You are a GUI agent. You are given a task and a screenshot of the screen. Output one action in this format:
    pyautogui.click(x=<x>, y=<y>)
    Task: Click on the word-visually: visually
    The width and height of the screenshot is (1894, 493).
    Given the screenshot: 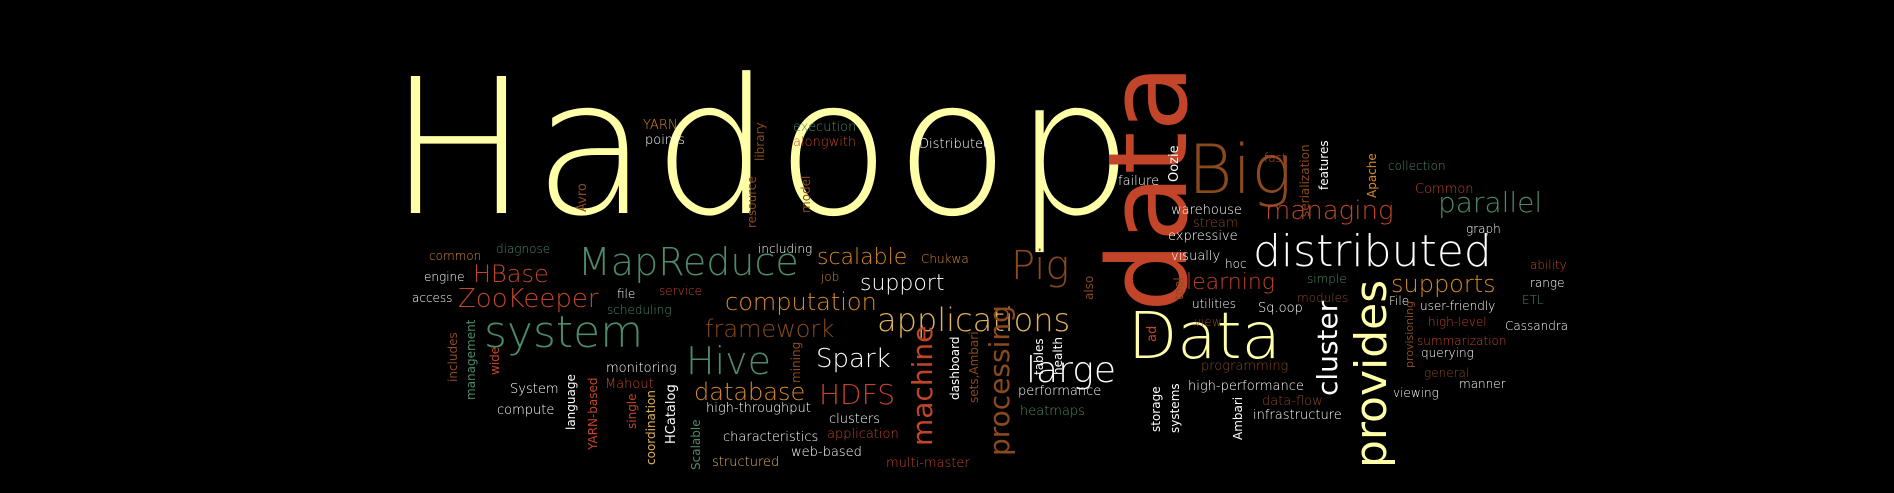 What is the action you would take?
    pyautogui.click(x=1196, y=256)
    